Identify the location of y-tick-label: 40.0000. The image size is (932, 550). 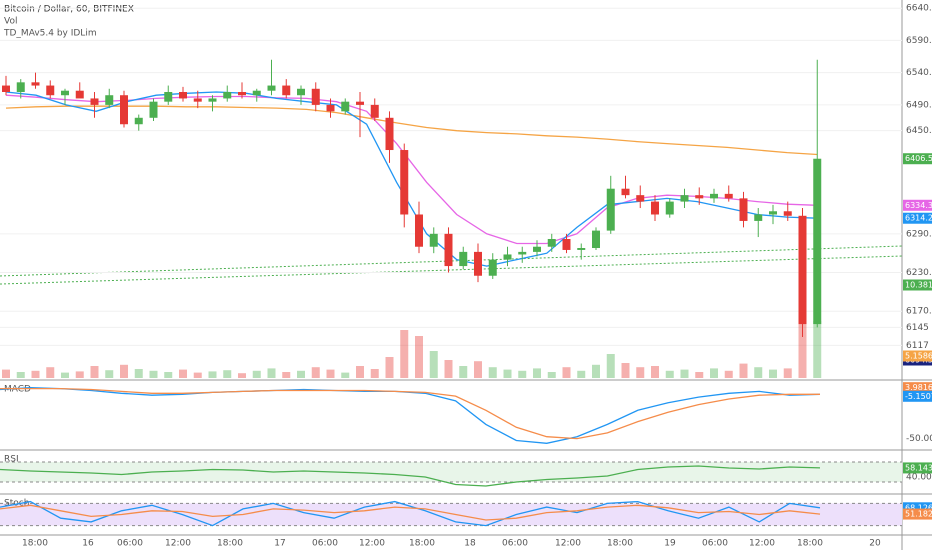
(919, 478).